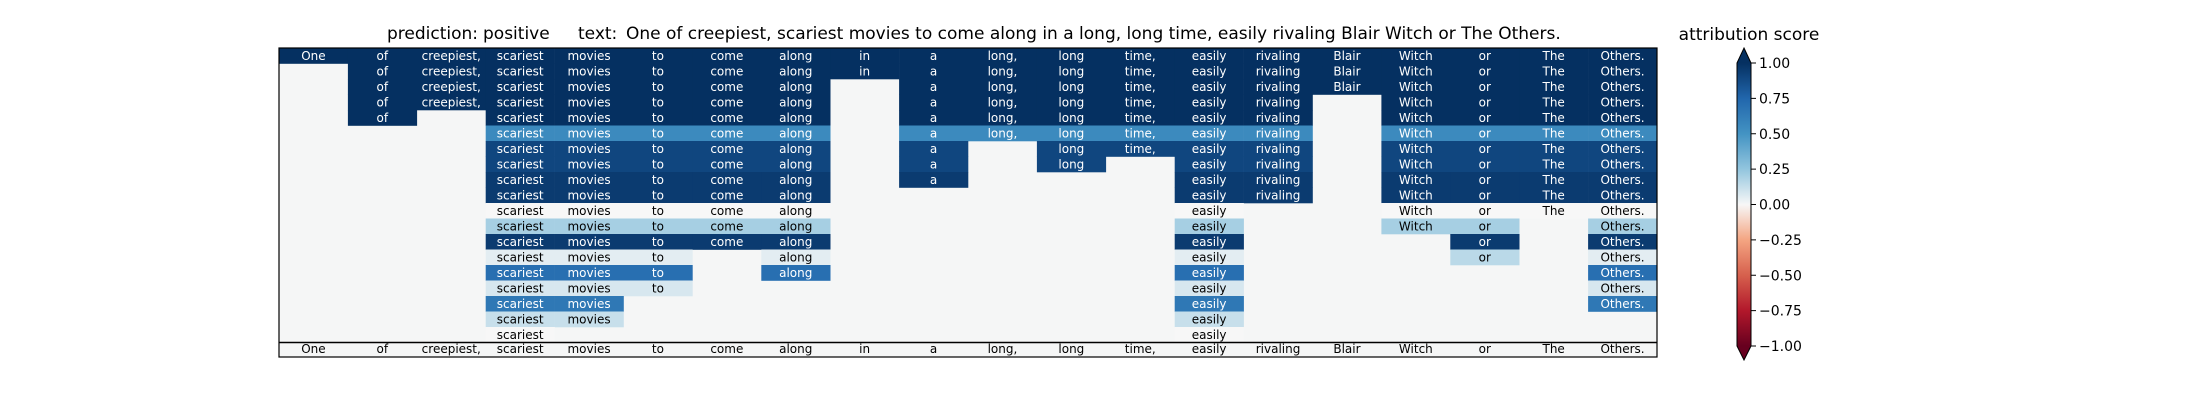 This screenshot has height=400, width=2200. I want to click on cell-token-label: rivaling, so click(1278, 118).